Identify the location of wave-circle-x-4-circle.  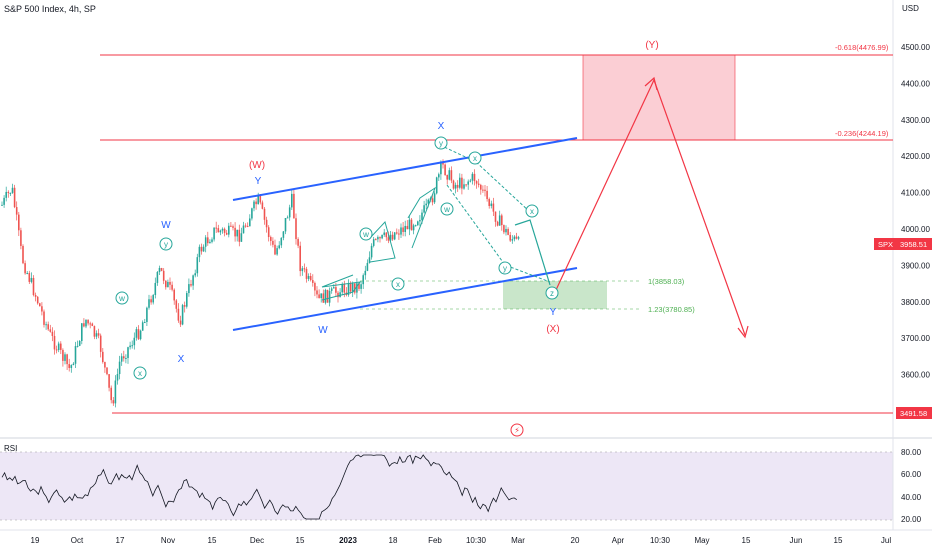
(532, 211).